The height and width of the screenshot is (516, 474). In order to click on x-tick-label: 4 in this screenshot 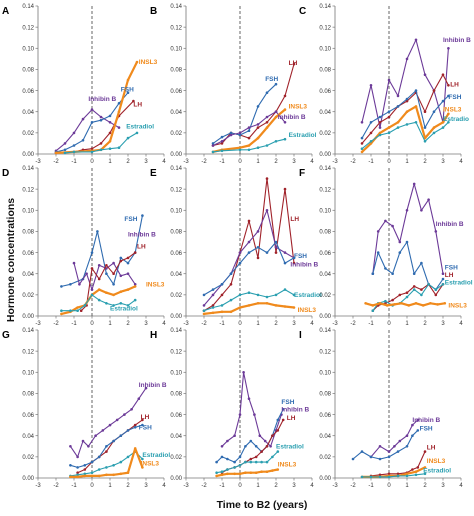, I will do `click(312, 162)`.